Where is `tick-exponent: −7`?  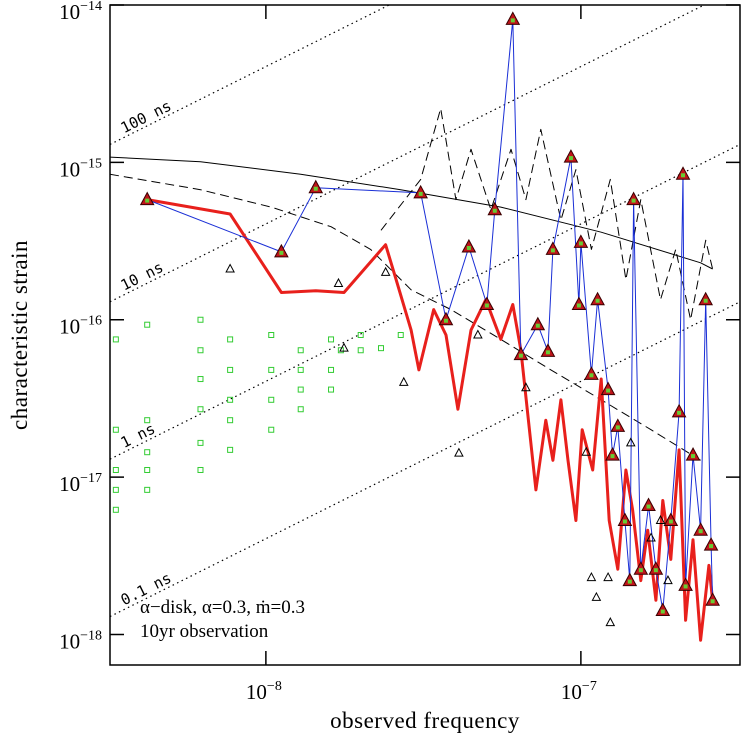 tick-exponent: −7 is located at coordinates (589, 686).